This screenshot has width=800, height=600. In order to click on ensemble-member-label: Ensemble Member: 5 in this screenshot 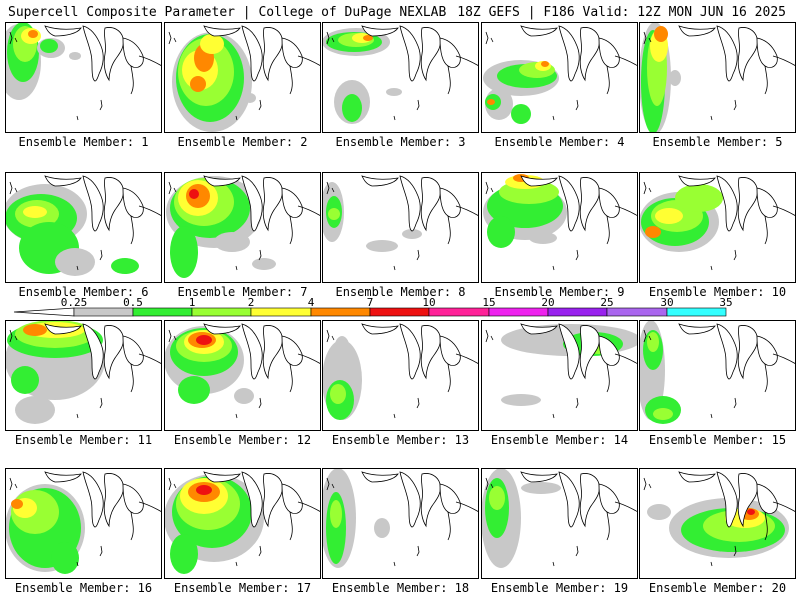, I will do `click(717, 142)`.